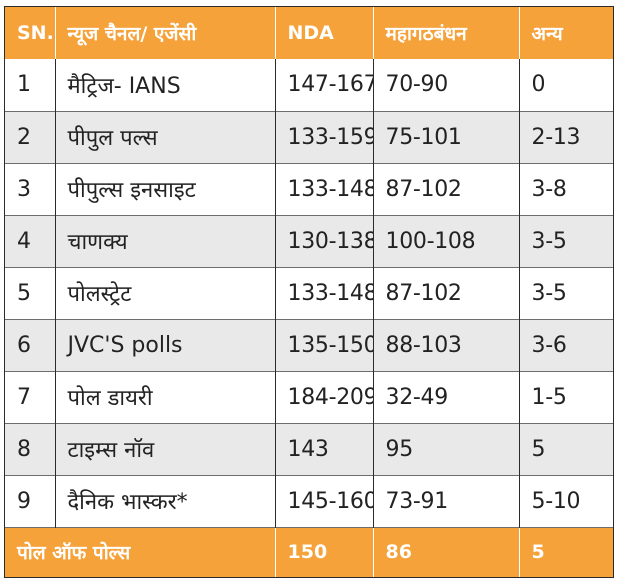 This screenshot has height=579, width=621. Describe the element at coordinates (446, 501) in the screenshot. I see `row-mahagathbandhan: 73-91` at that location.